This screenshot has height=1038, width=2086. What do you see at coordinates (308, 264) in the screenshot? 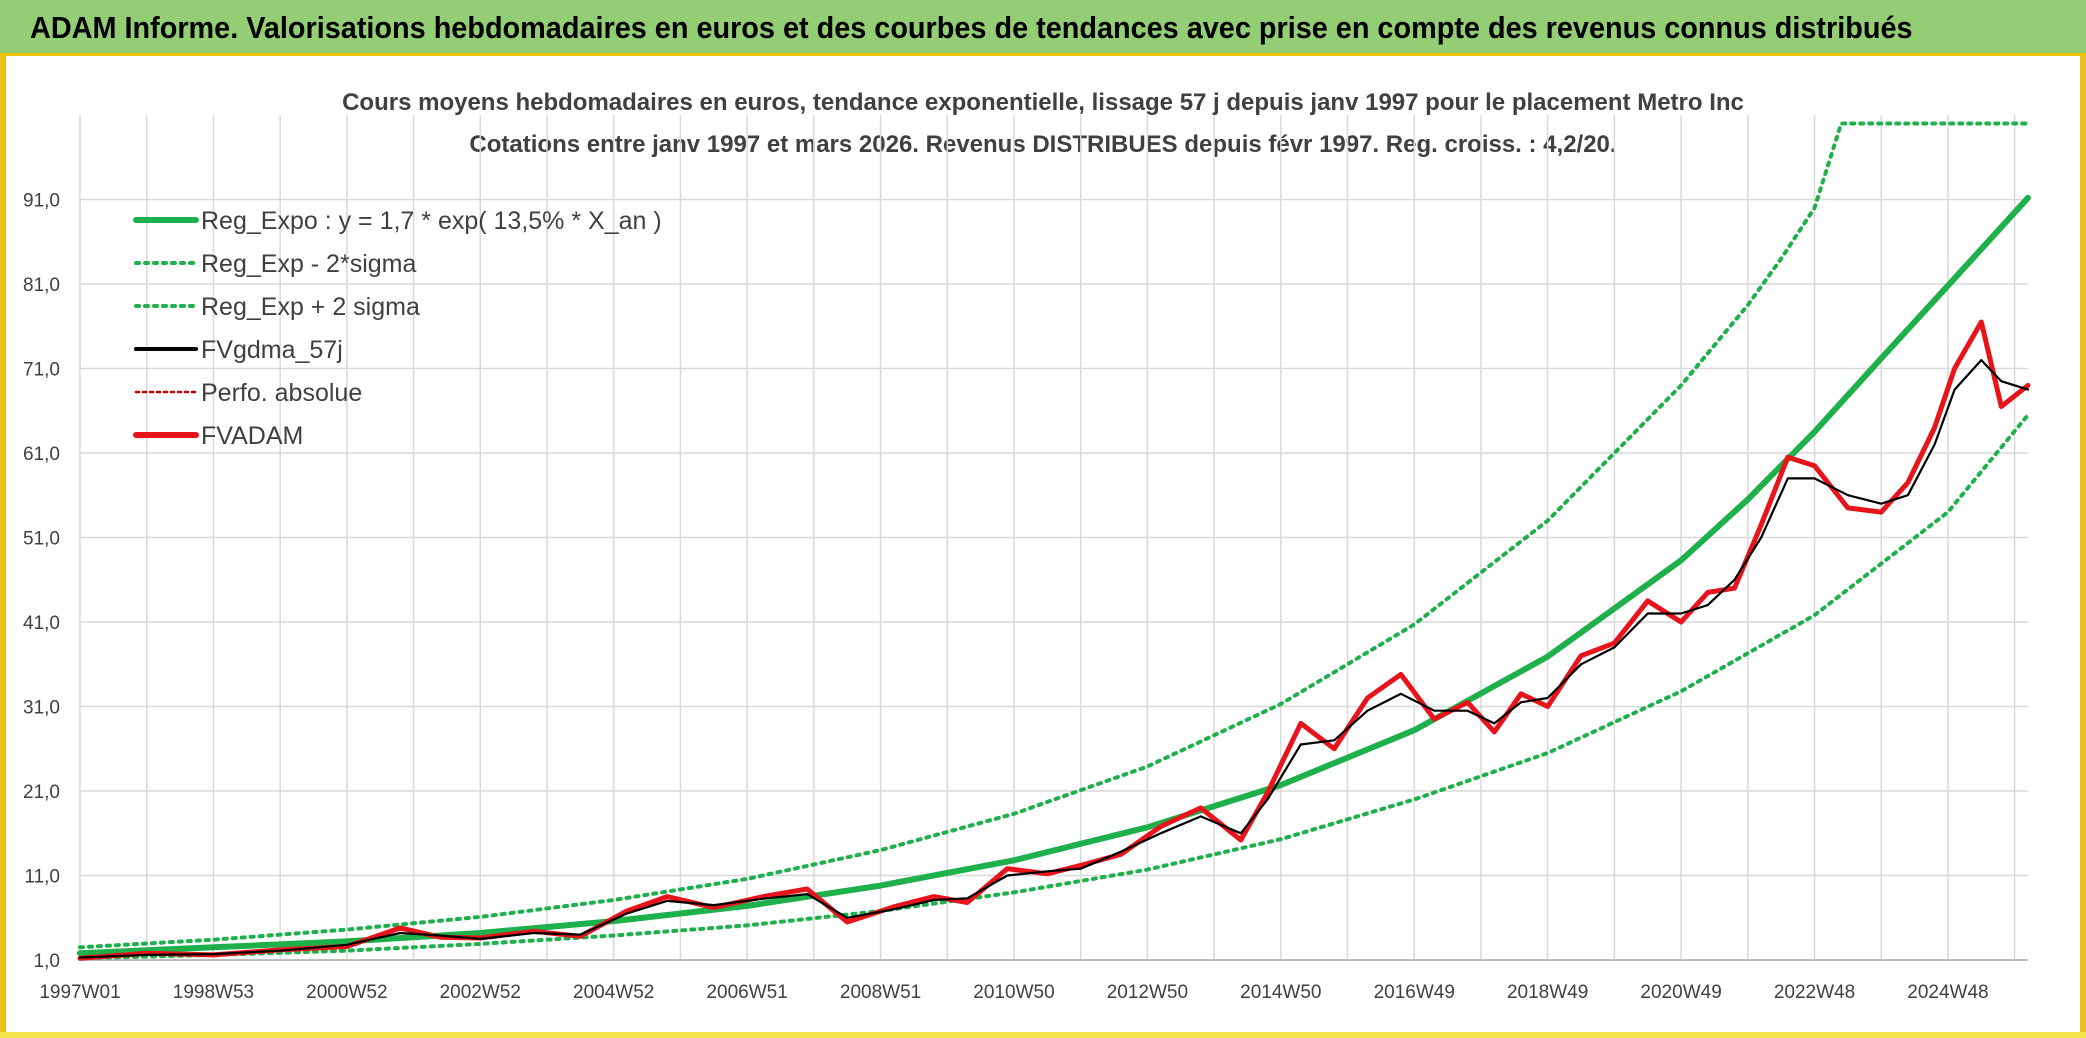
I see `legend-label: Reg_Exp - 2*sigma` at bounding box center [308, 264].